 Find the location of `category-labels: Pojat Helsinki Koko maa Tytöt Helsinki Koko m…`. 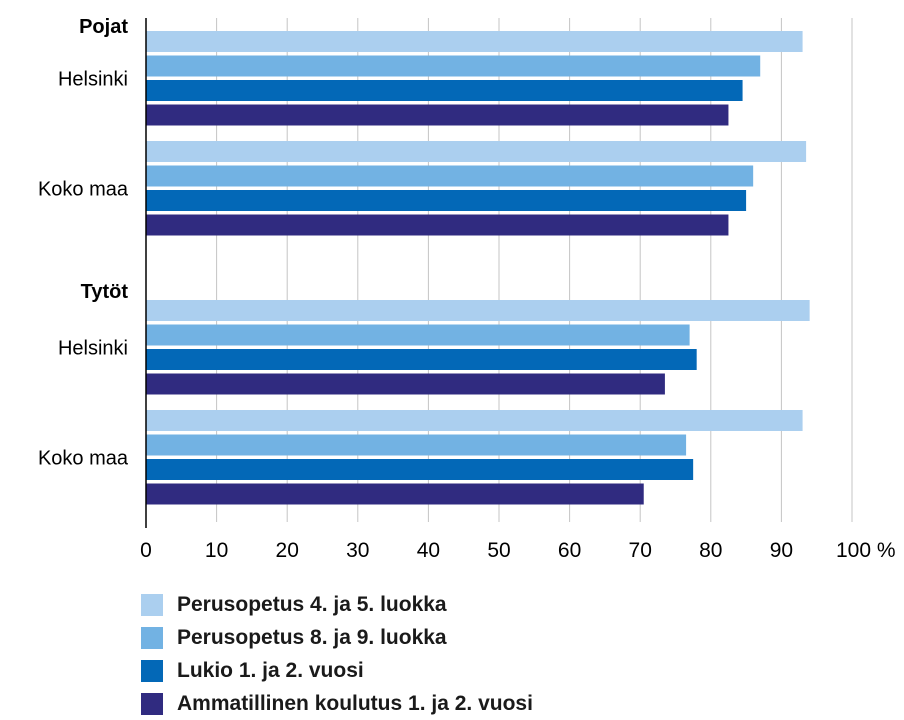

category-labels: Pojat Helsinki Koko maa Tytöt Helsinki Koko m… is located at coordinates (83, 242).